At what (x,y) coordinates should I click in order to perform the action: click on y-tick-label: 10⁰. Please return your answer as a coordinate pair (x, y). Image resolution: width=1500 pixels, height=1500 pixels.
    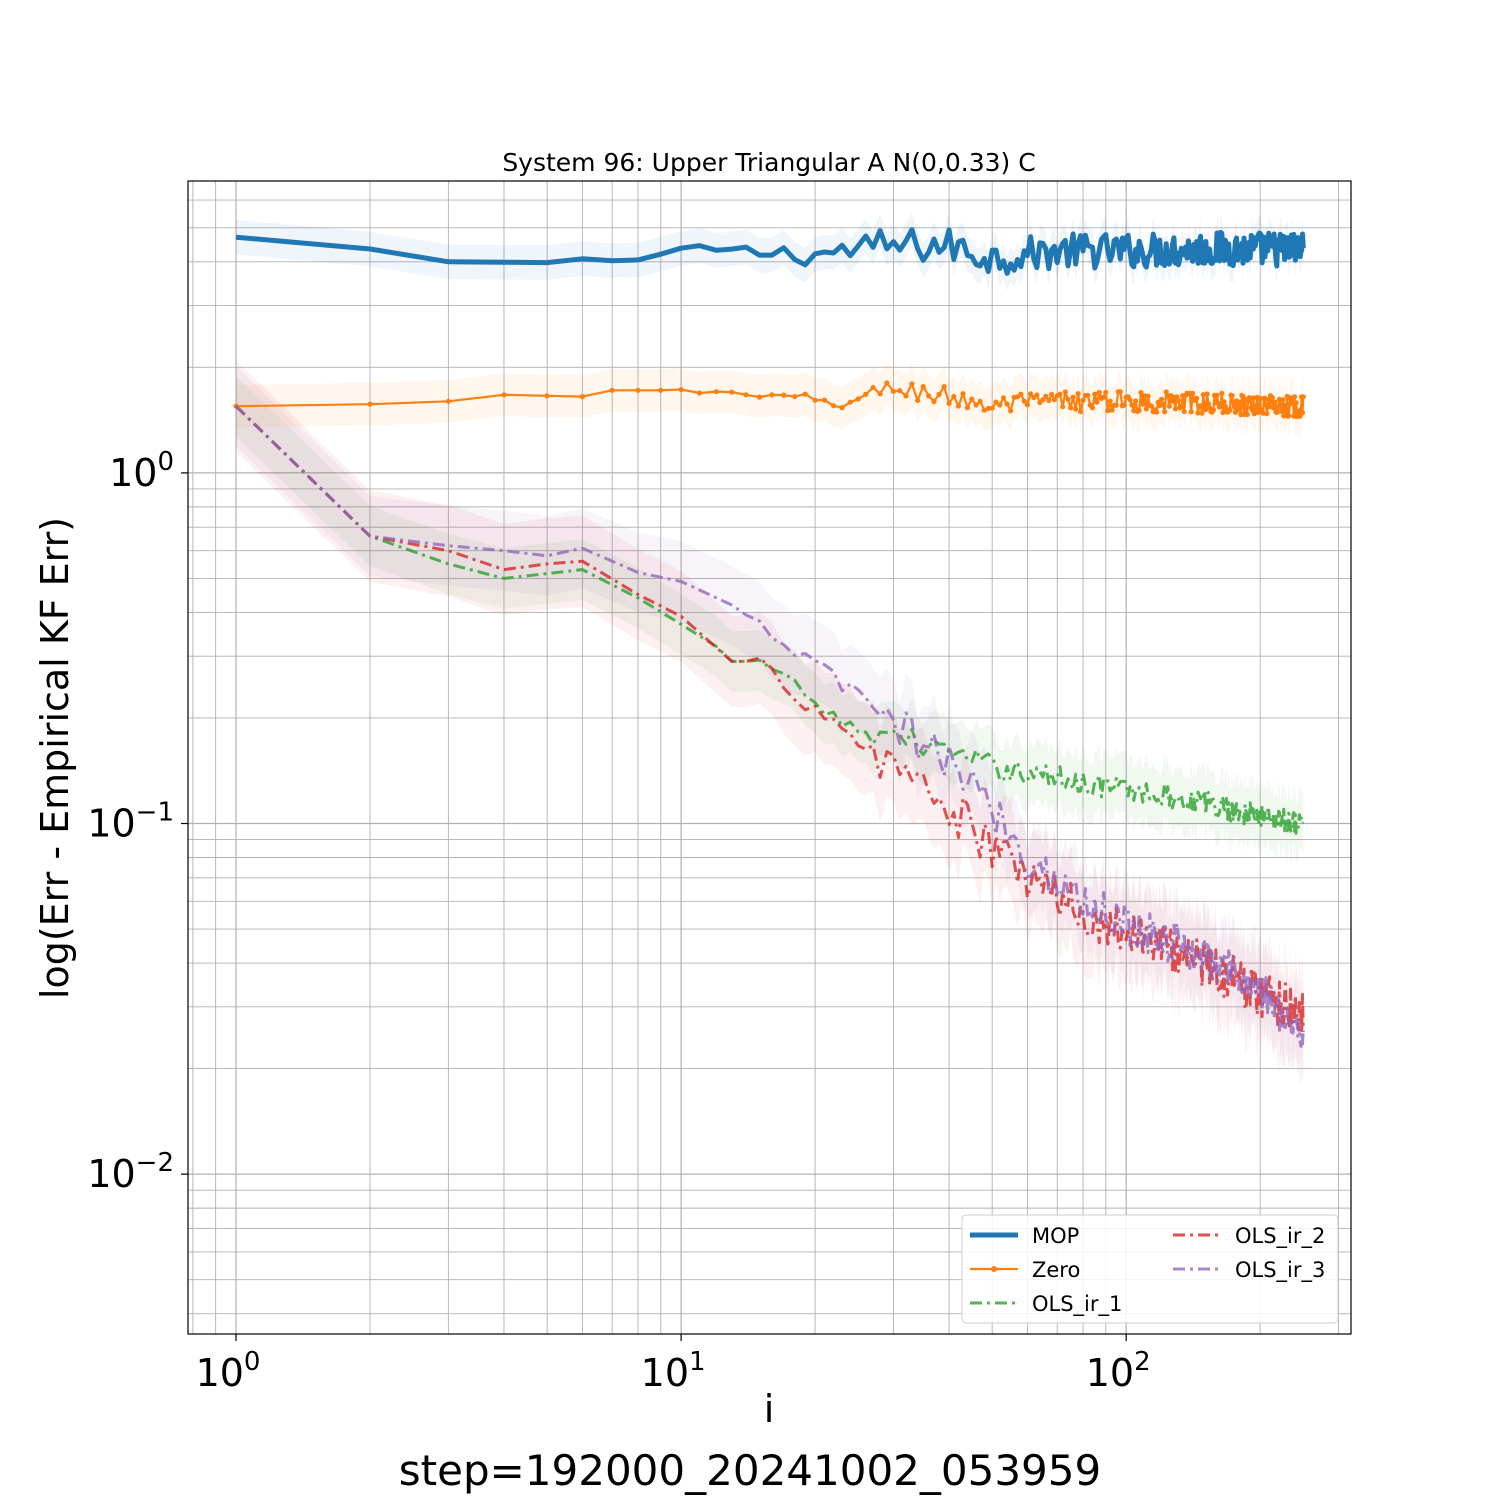
    Looking at the image, I should click on (141, 471).